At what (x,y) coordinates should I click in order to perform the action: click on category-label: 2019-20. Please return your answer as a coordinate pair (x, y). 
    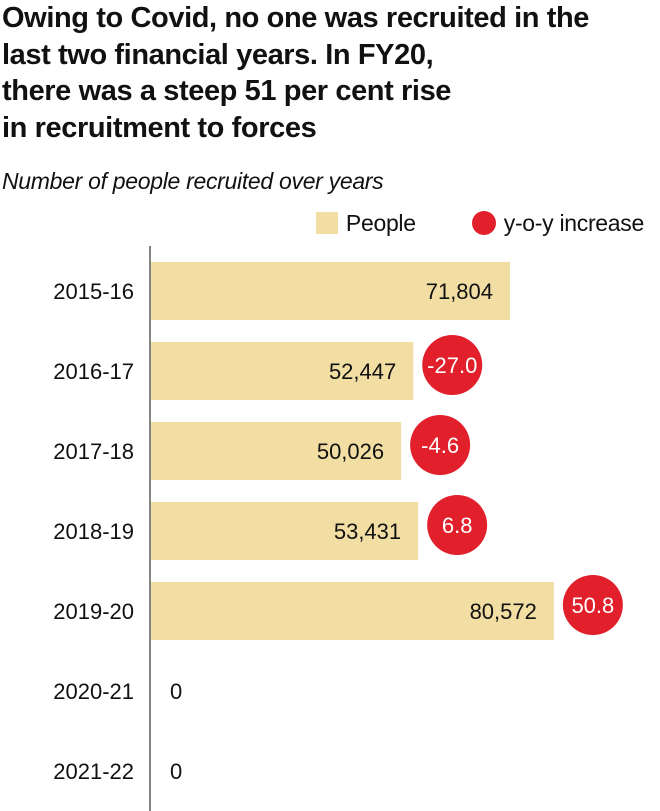
    Looking at the image, I should click on (93, 611).